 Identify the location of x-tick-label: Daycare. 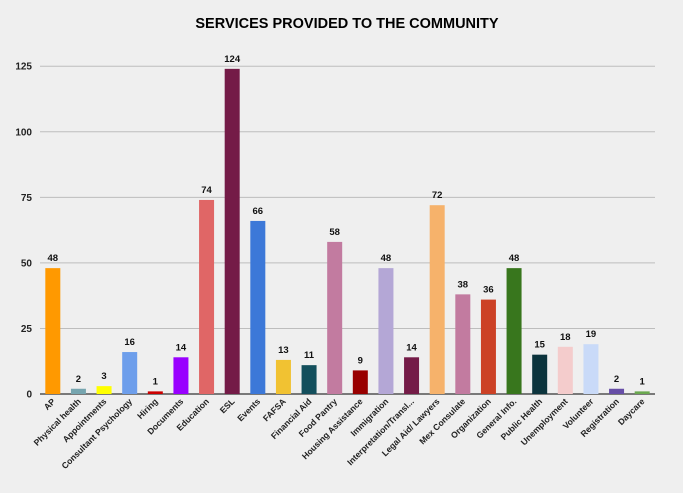
(631, 411).